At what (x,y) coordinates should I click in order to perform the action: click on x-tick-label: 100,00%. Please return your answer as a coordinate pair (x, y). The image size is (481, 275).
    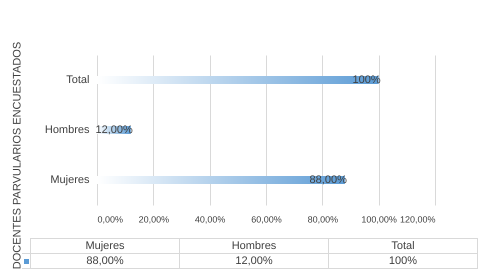
    Looking at the image, I should click on (379, 219).